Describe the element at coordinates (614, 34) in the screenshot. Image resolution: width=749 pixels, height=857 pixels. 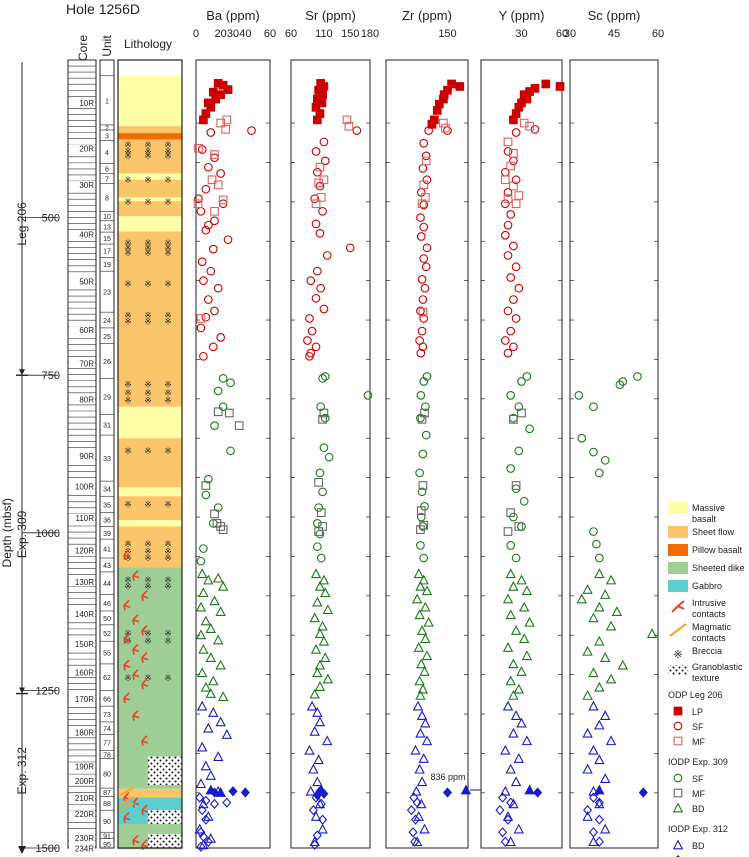
I see `x-tick-label: 45` at that location.